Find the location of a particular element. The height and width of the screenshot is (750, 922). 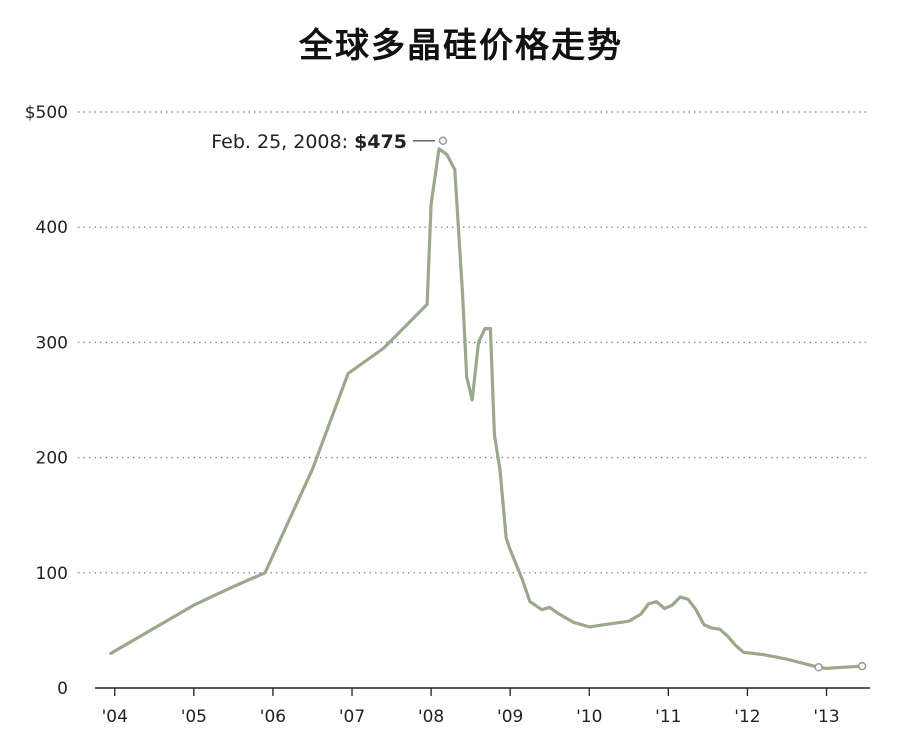

x-tick-label: '04 is located at coordinates (115, 717).